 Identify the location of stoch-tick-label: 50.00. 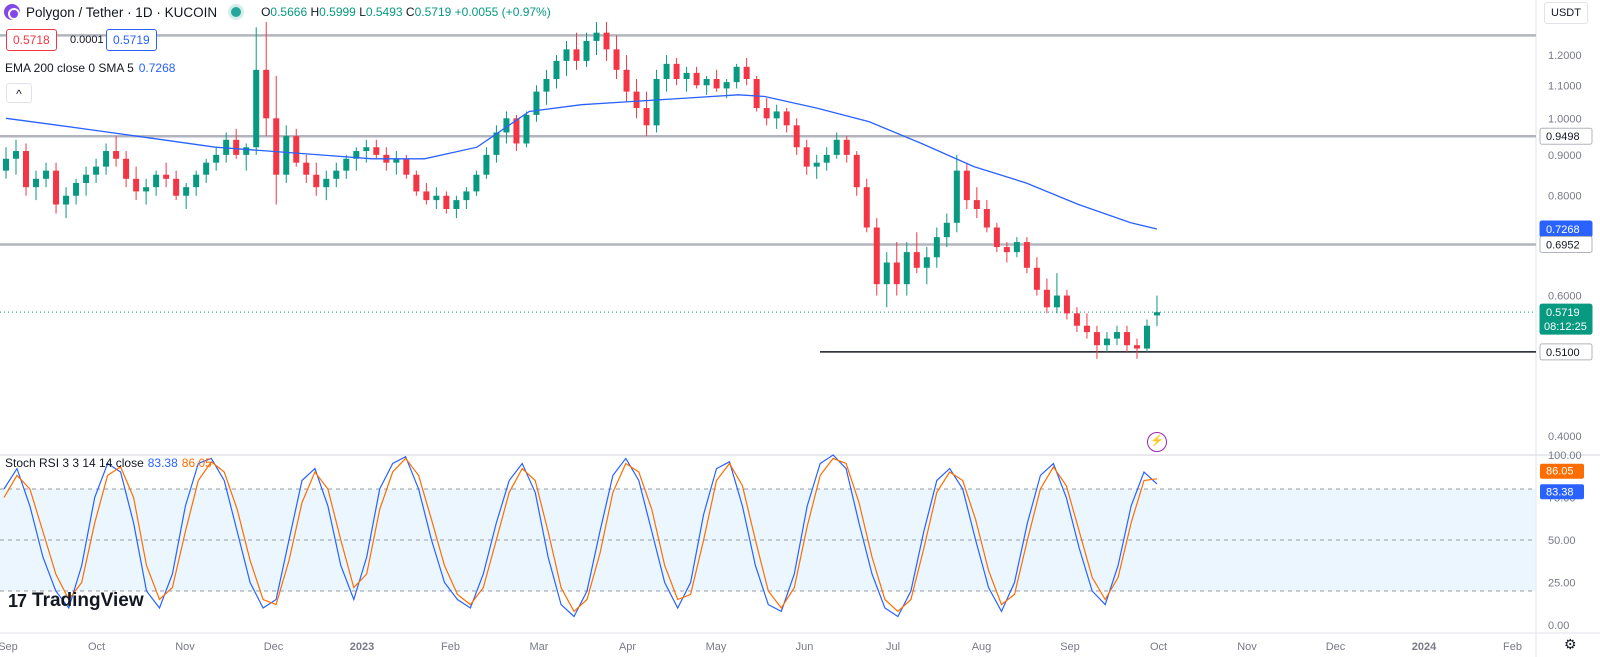
(1562, 541).